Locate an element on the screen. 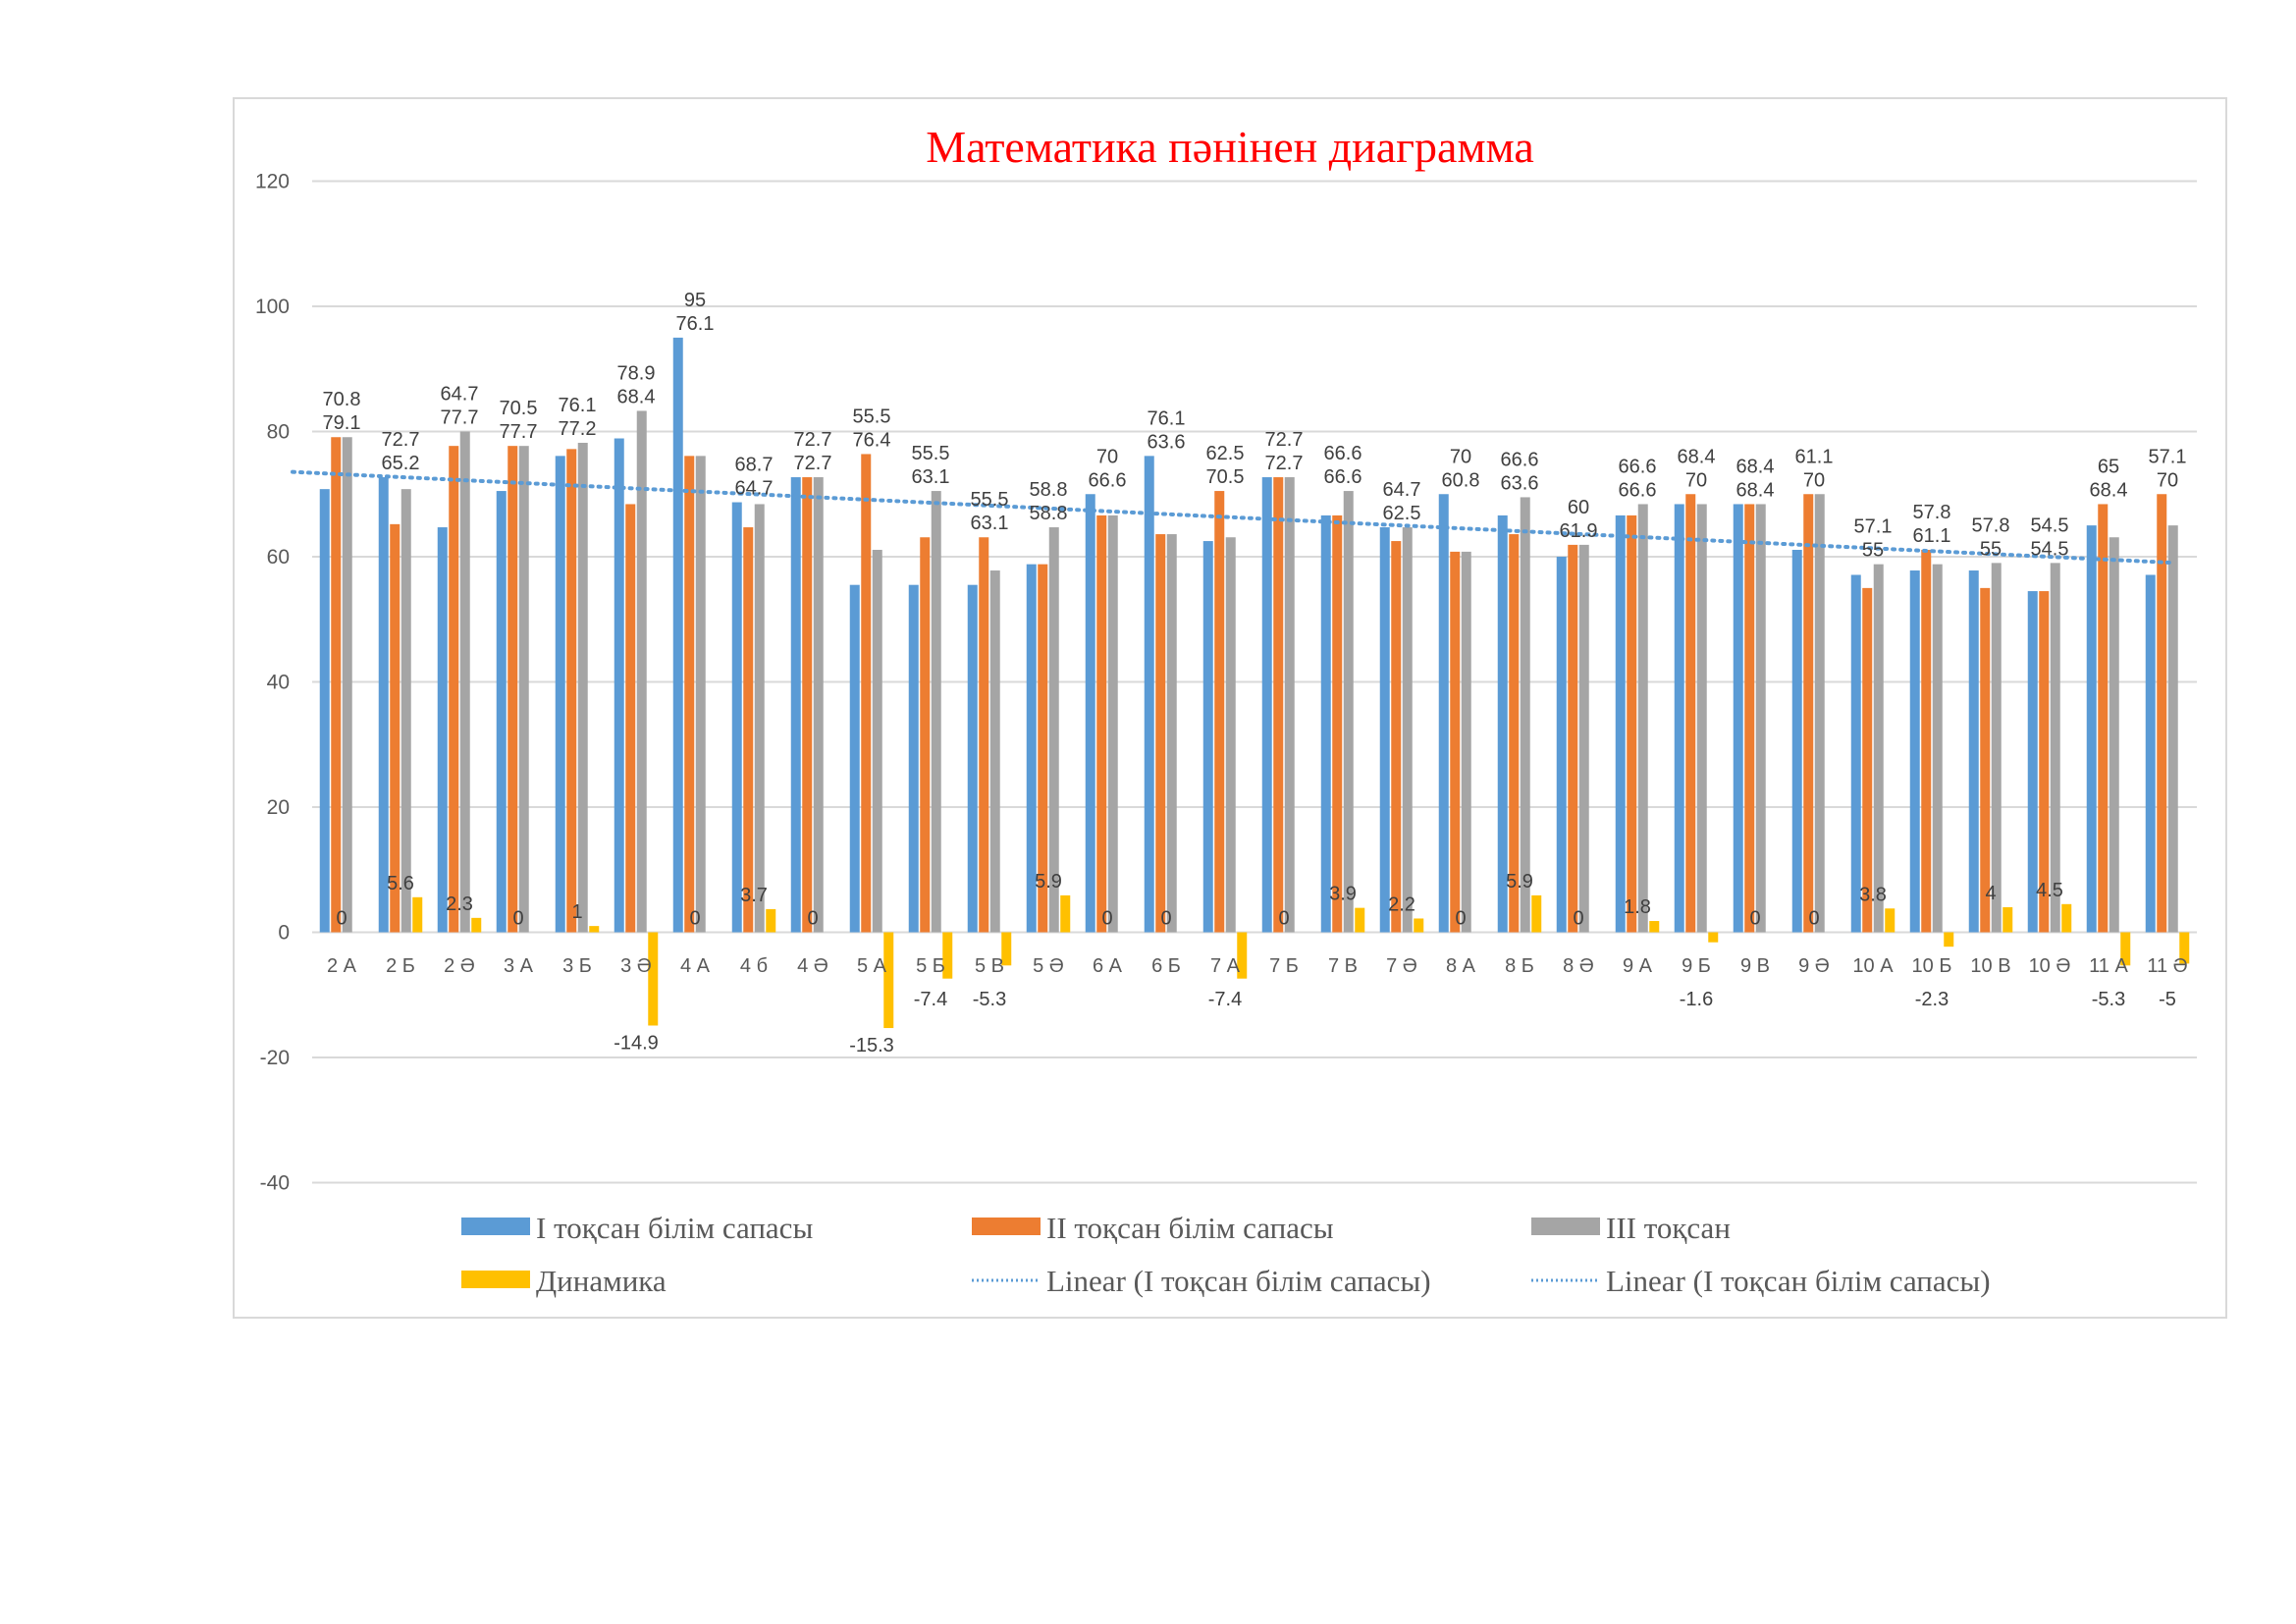  y-tick-label: 120 is located at coordinates (272, 182).